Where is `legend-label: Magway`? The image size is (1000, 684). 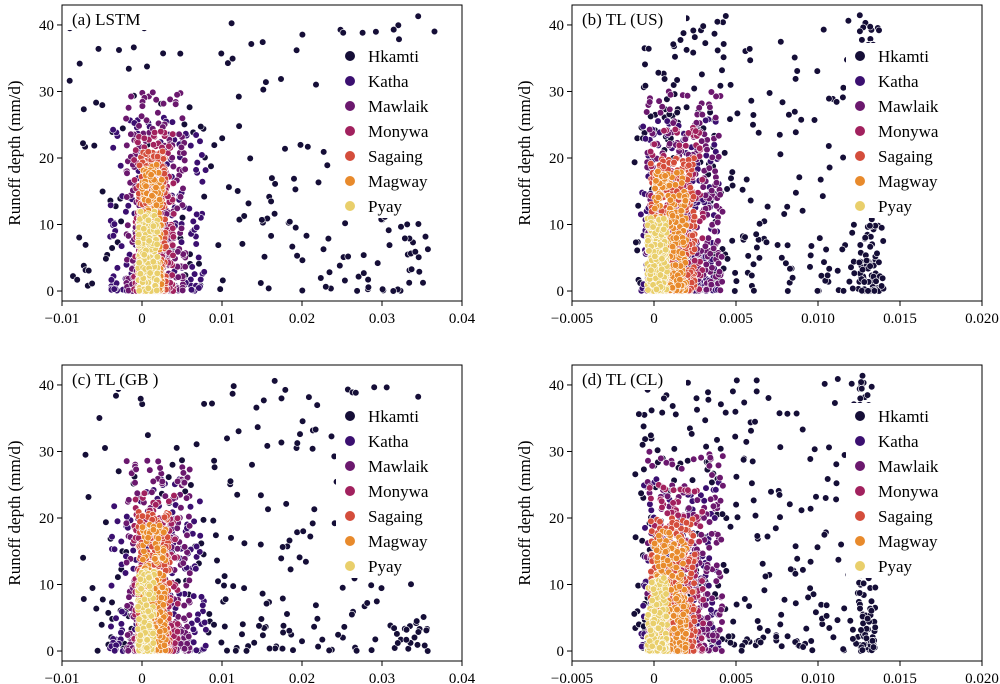
legend-label: Magway is located at coordinates (398, 181).